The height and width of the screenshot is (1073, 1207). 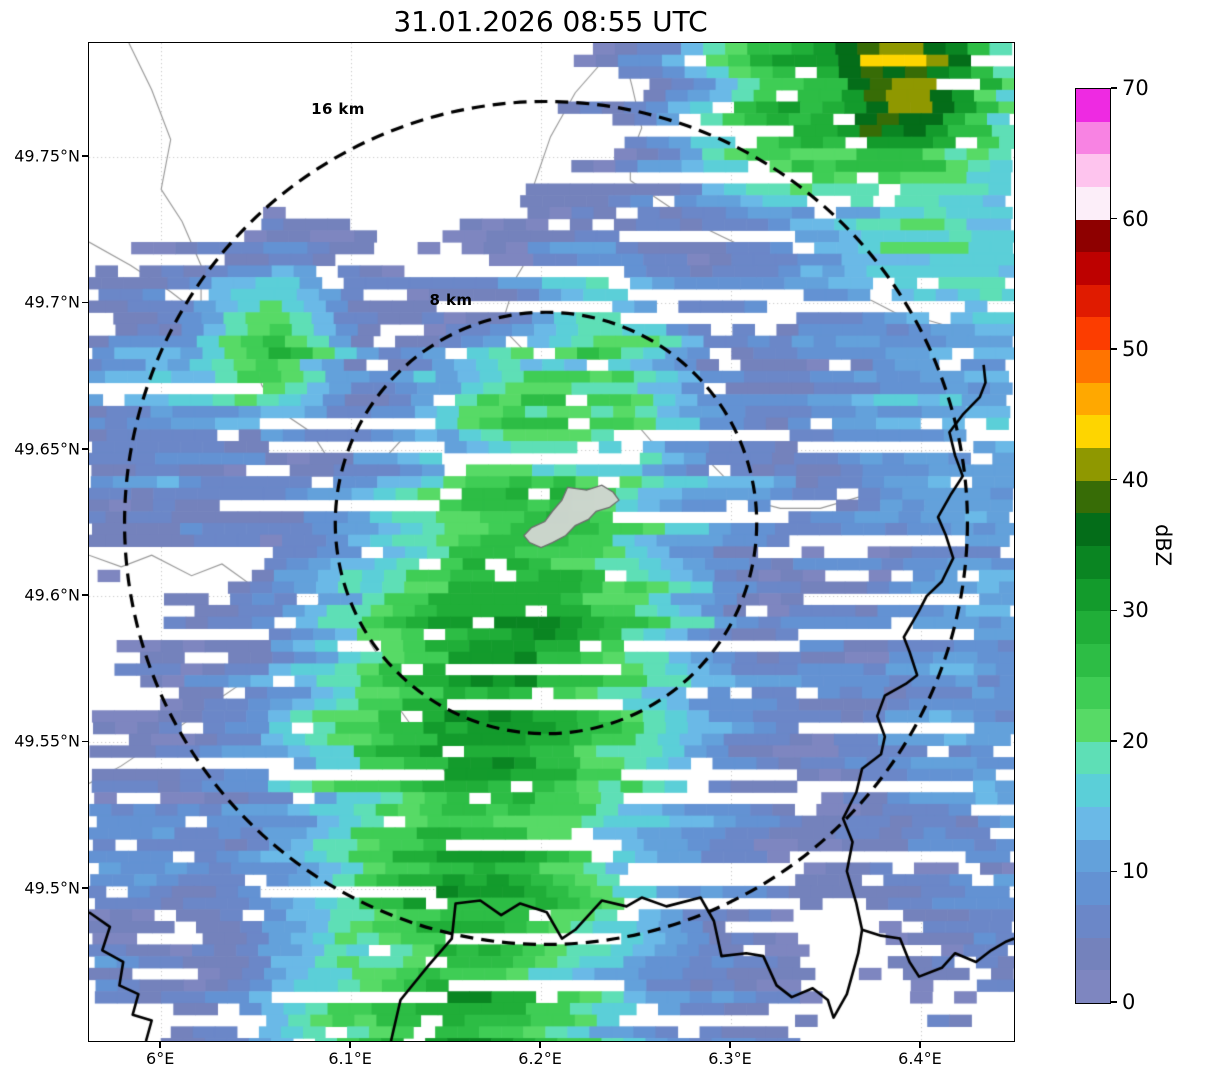 What do you see at coordinates (1135, 610) in the screenshot?
I see `colorbar-tick-label: 30` at bounding box center [1135, 610].